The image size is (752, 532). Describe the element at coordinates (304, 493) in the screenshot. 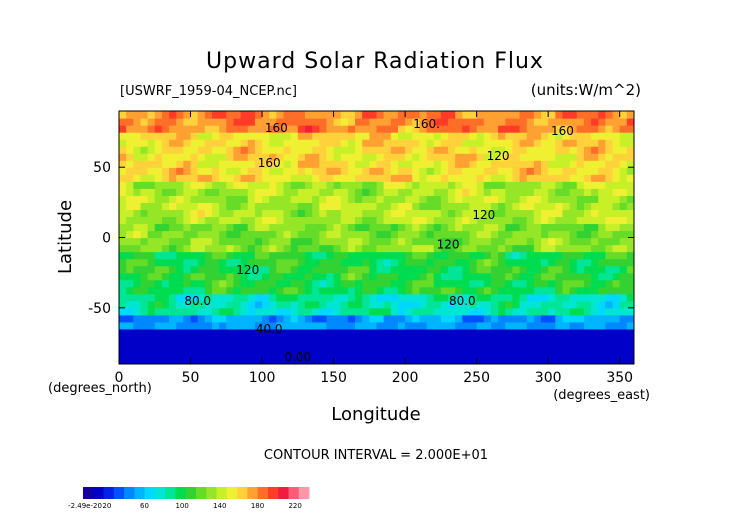

I see `colorbar-swatch` at that location.